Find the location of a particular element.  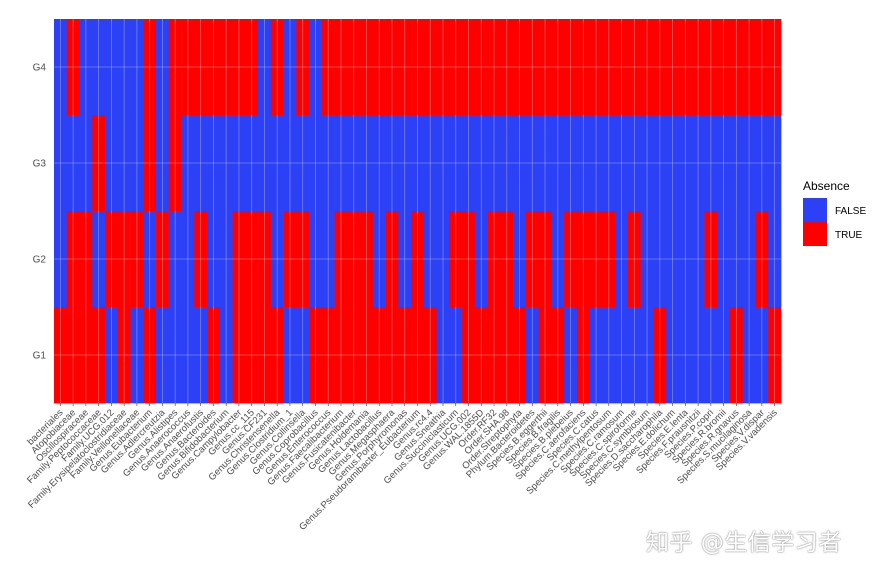

legend-swatch-true is located at coordinates (815, 234).